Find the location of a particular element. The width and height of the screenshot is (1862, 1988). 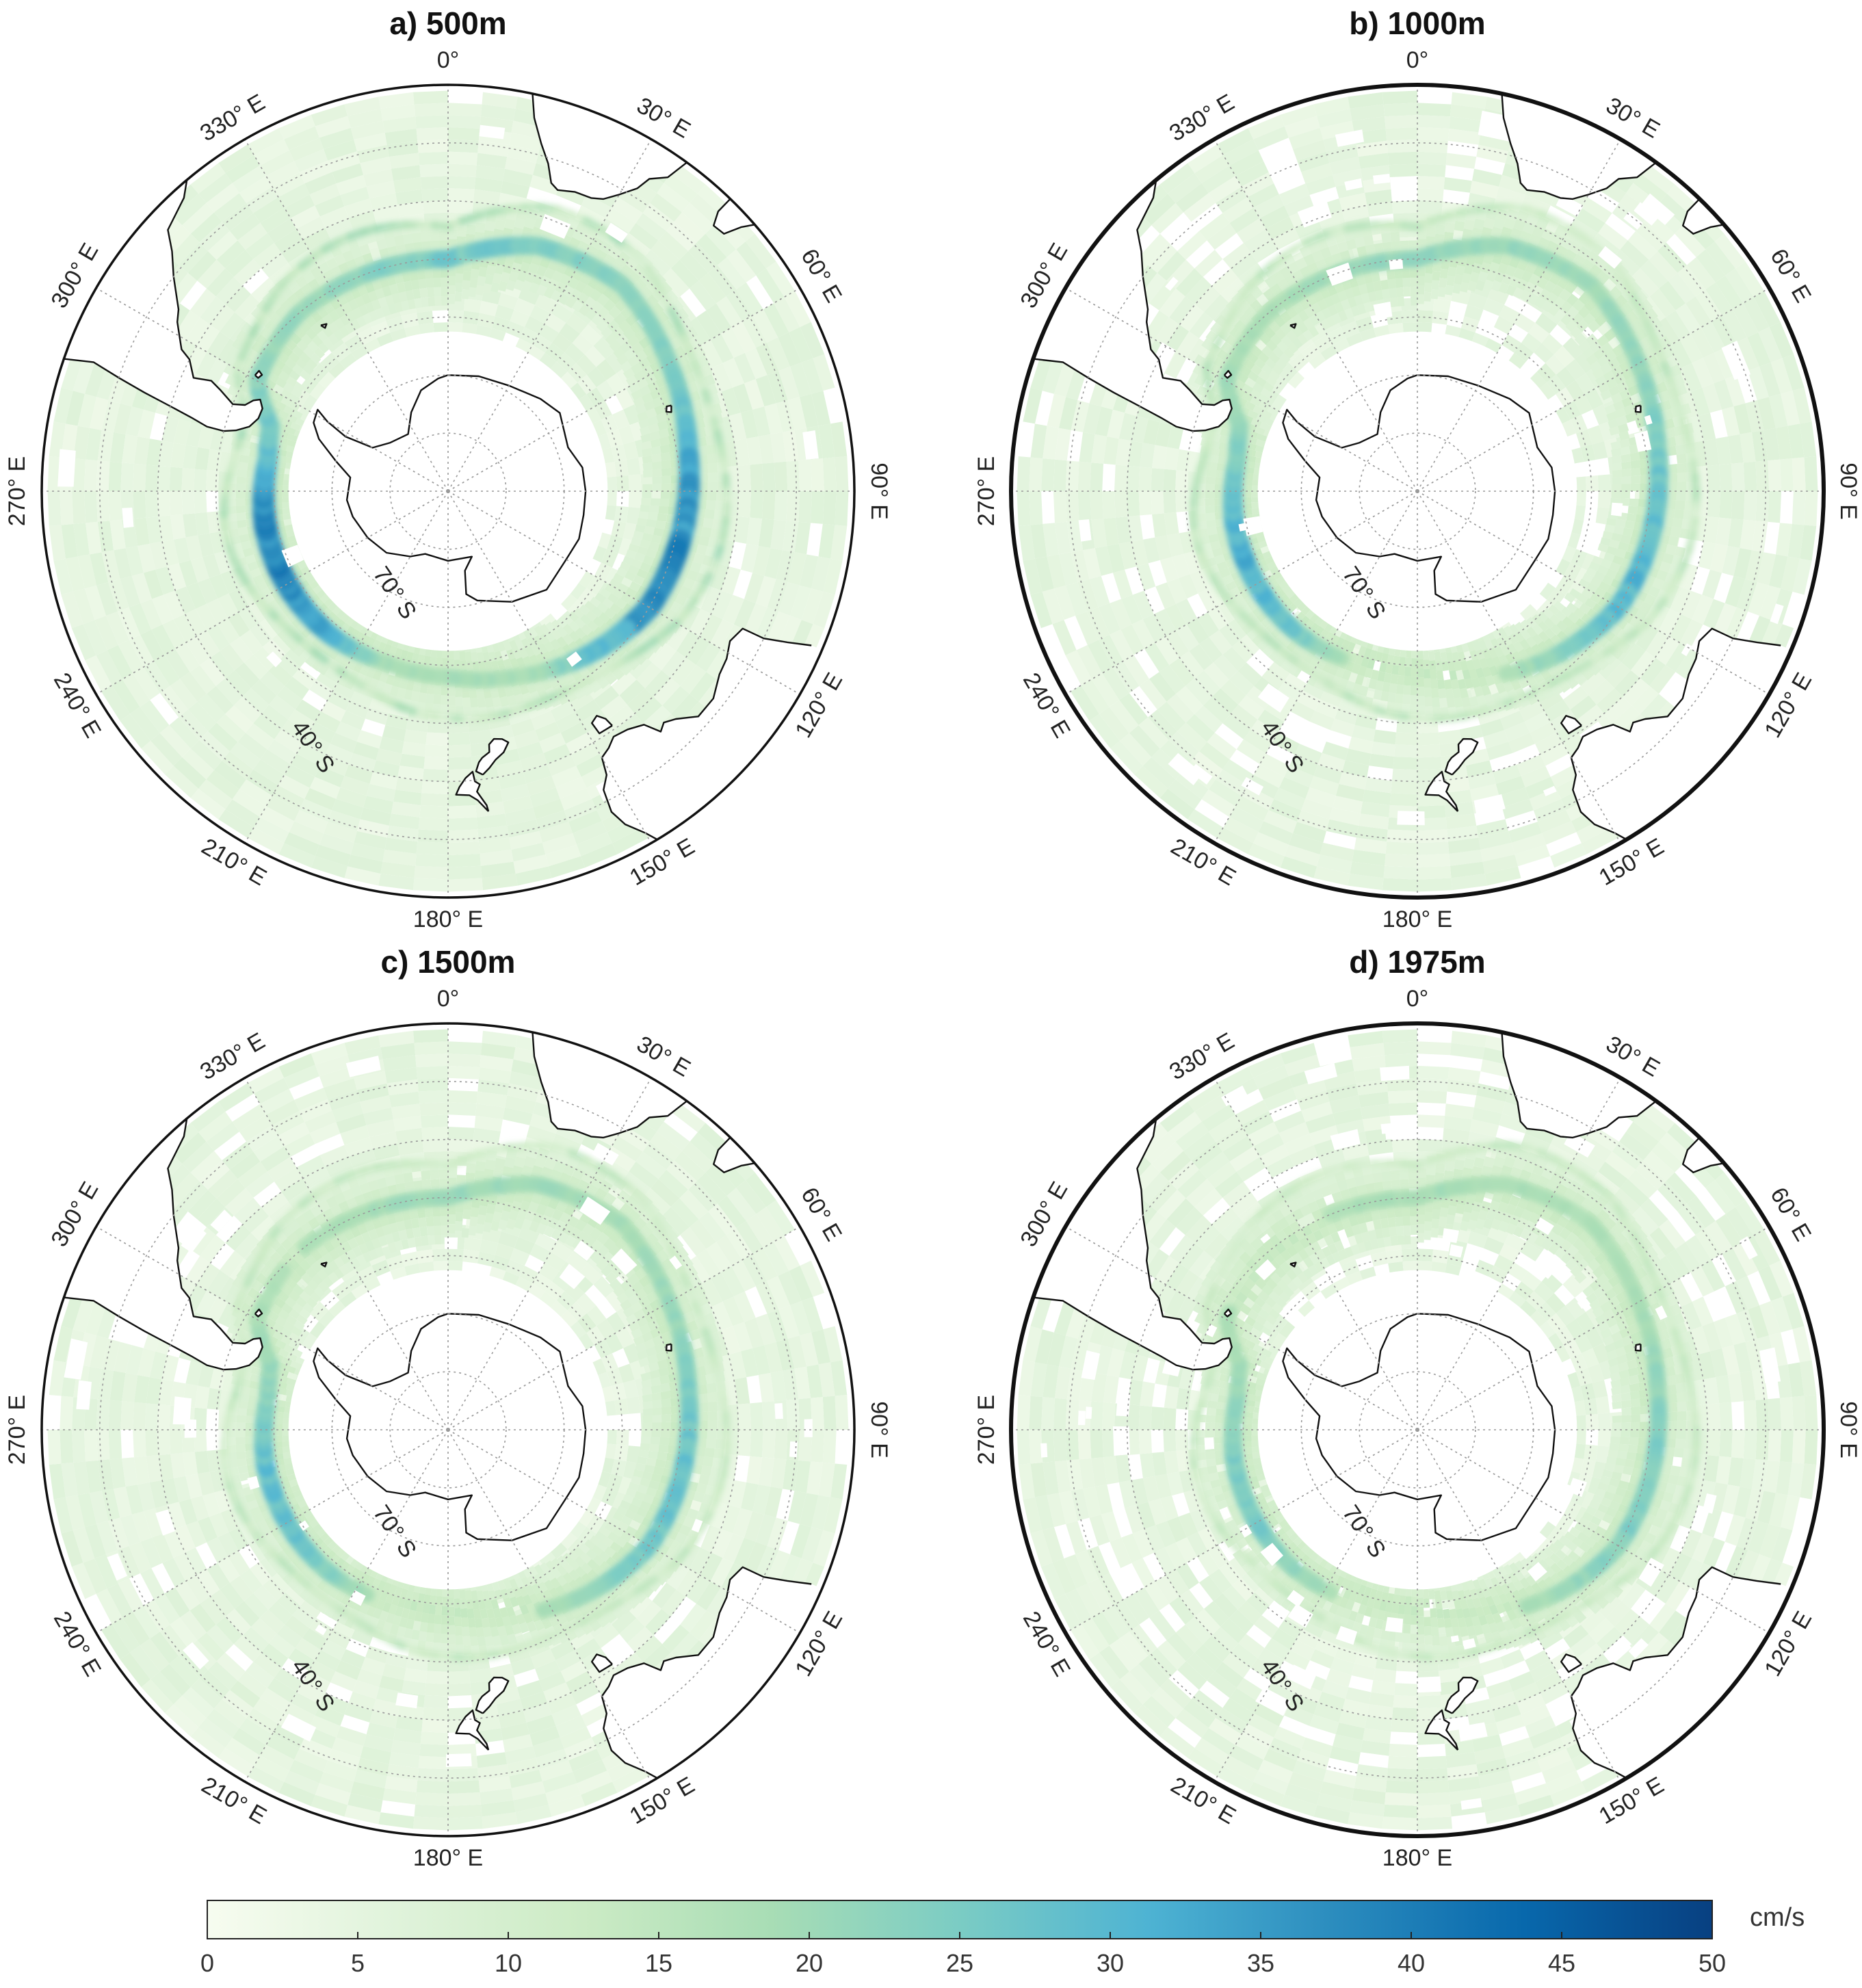

panel-b-lon-label: 90° E is located at coordinates (1848, 491).